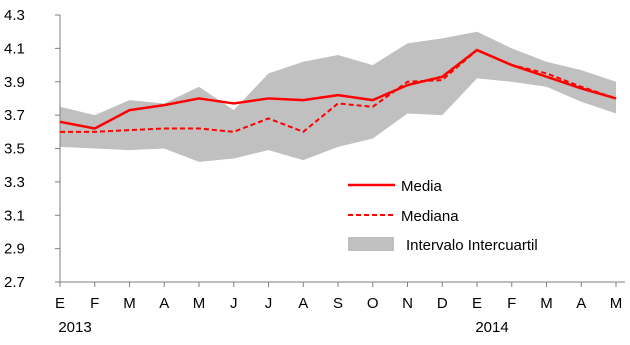 This screenshot has height=345, width=630. Describe the element at coordinates (14, 182) in the screenshot. I see `y-tick-label: 3.3` at that location.